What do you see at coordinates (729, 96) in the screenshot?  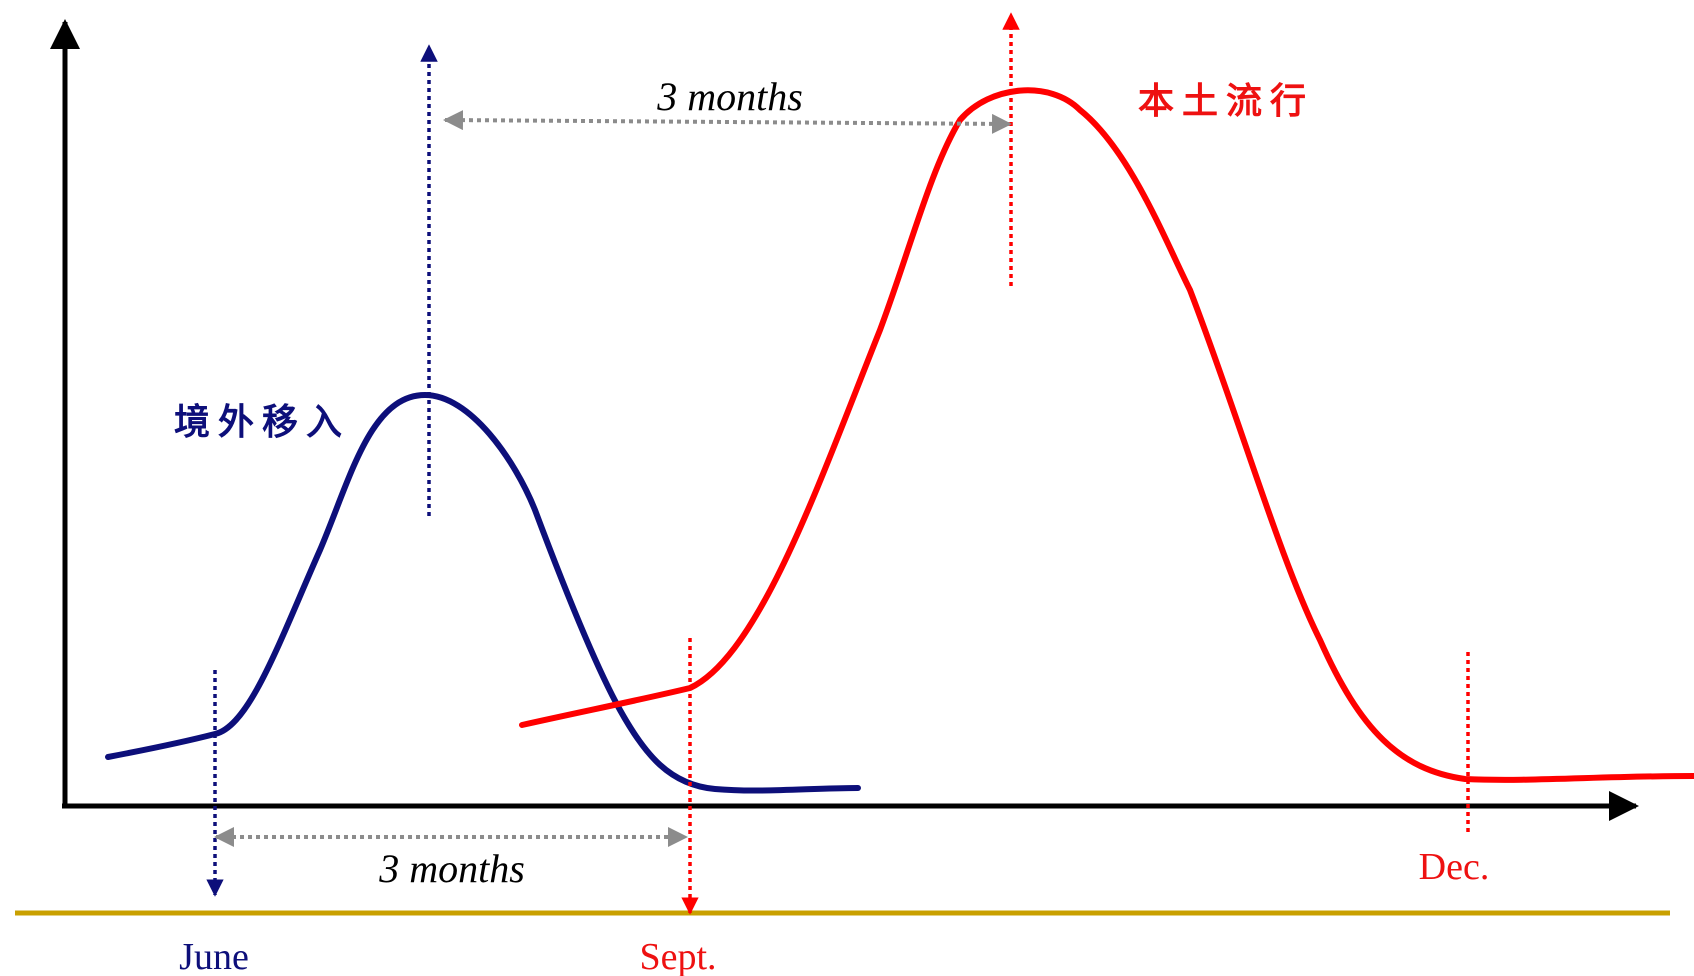 I see `interval-label-top: 3 months` at bounding box center [729, 96].